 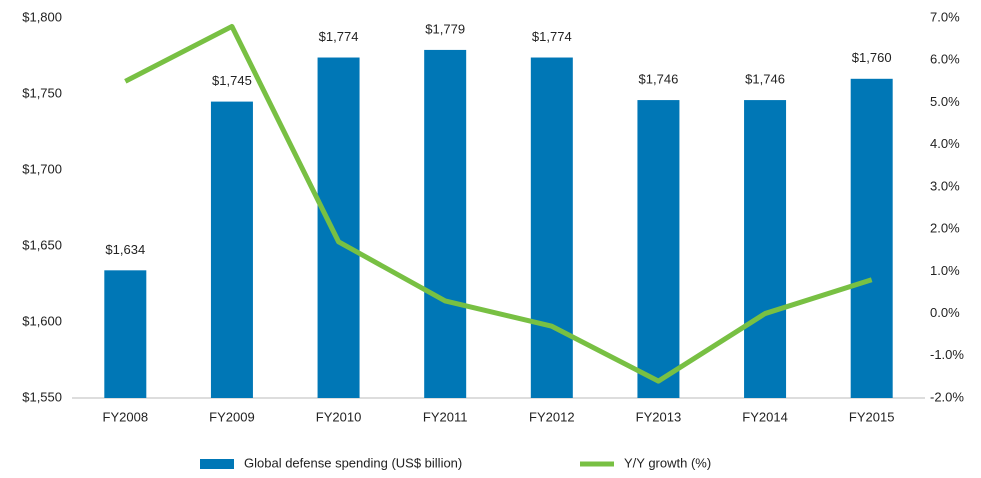 What do you see at coordinates (945, 101) in the screenshot?
I see `y2-tick-label: 5.0%` at bounding box center [945, 101].